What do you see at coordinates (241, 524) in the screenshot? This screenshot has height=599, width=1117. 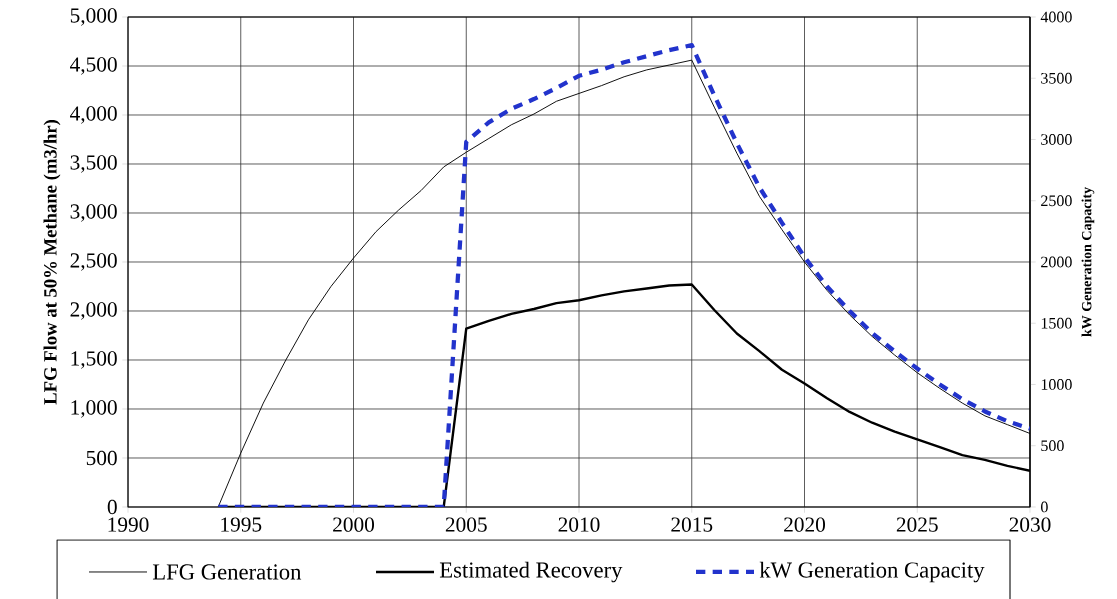 I see `x-tick-label: 1995` at bounding box center [241, 524].